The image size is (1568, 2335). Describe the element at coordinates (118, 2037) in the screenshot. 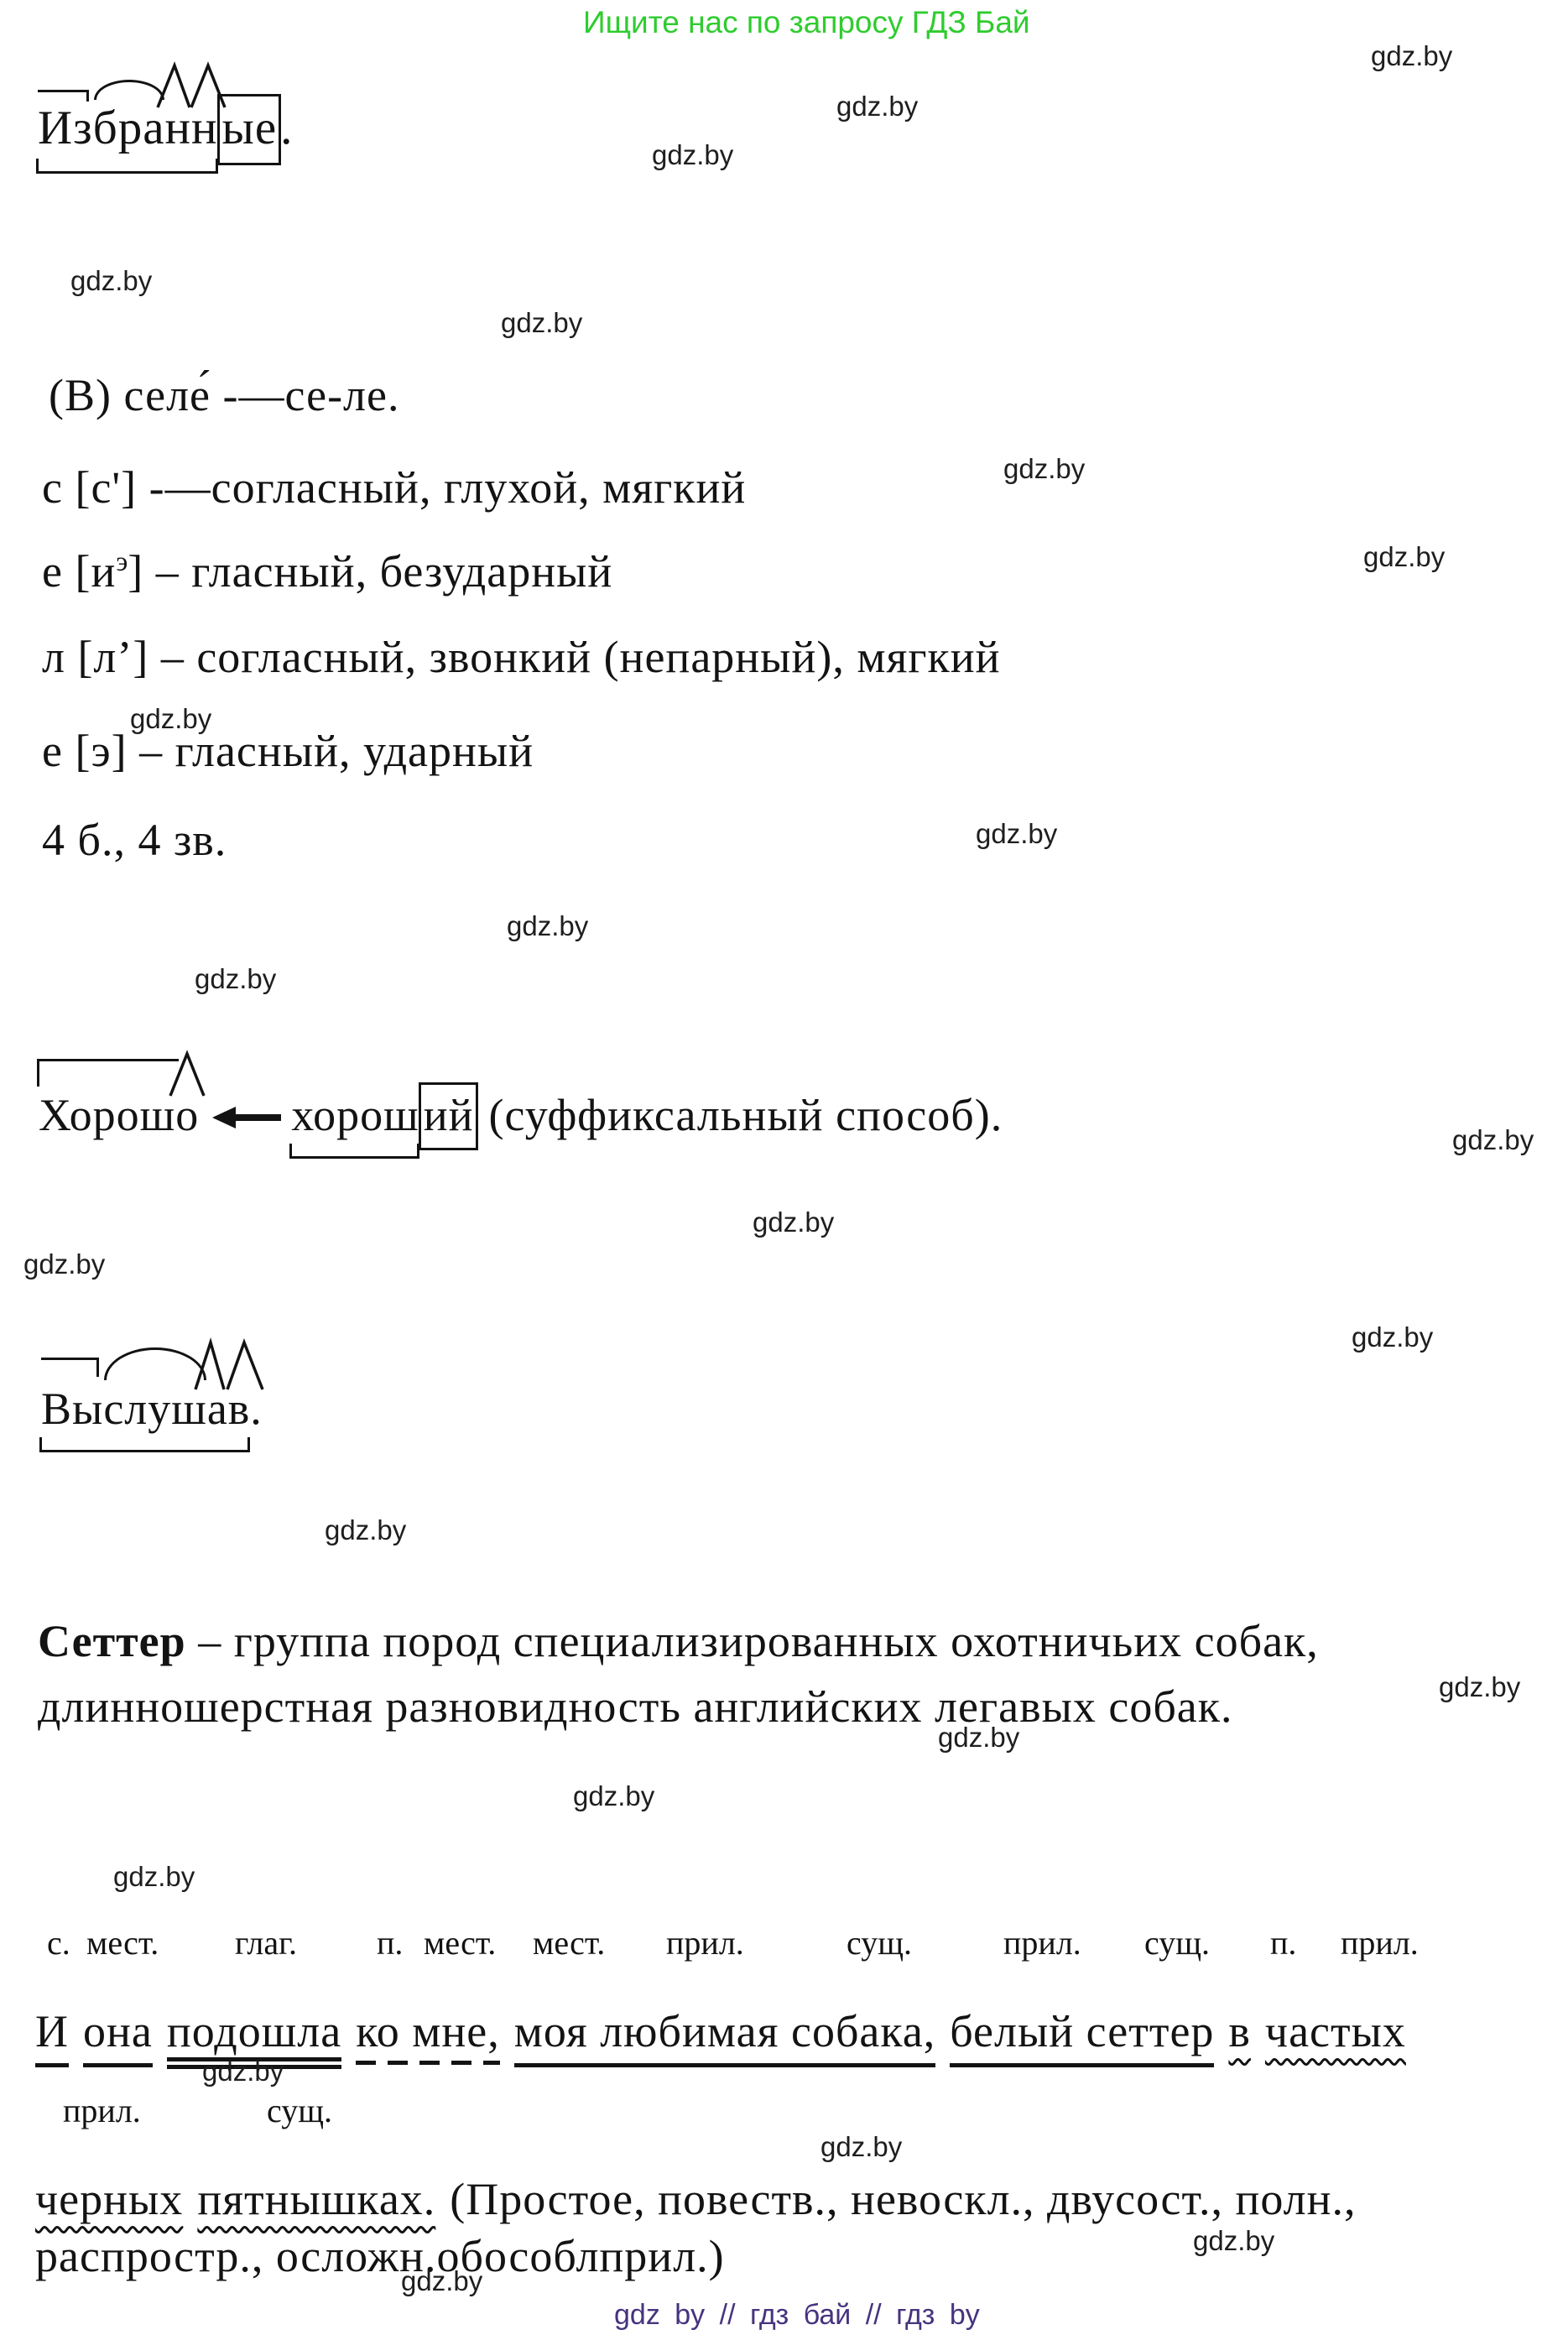

I see `sentence-word-subject: она` at that location.